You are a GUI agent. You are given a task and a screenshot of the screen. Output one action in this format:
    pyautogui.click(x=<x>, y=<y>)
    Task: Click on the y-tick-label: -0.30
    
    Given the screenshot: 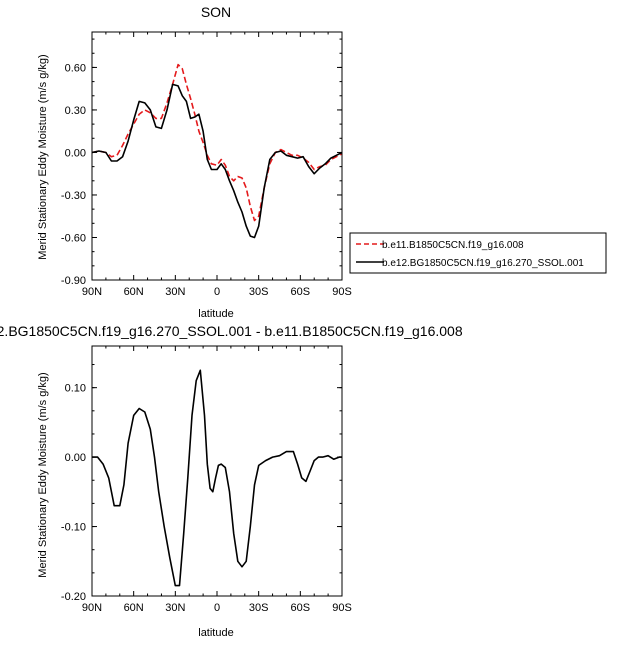 What is the action you would take?
    pyautogui.click(x=73, y=196)
    